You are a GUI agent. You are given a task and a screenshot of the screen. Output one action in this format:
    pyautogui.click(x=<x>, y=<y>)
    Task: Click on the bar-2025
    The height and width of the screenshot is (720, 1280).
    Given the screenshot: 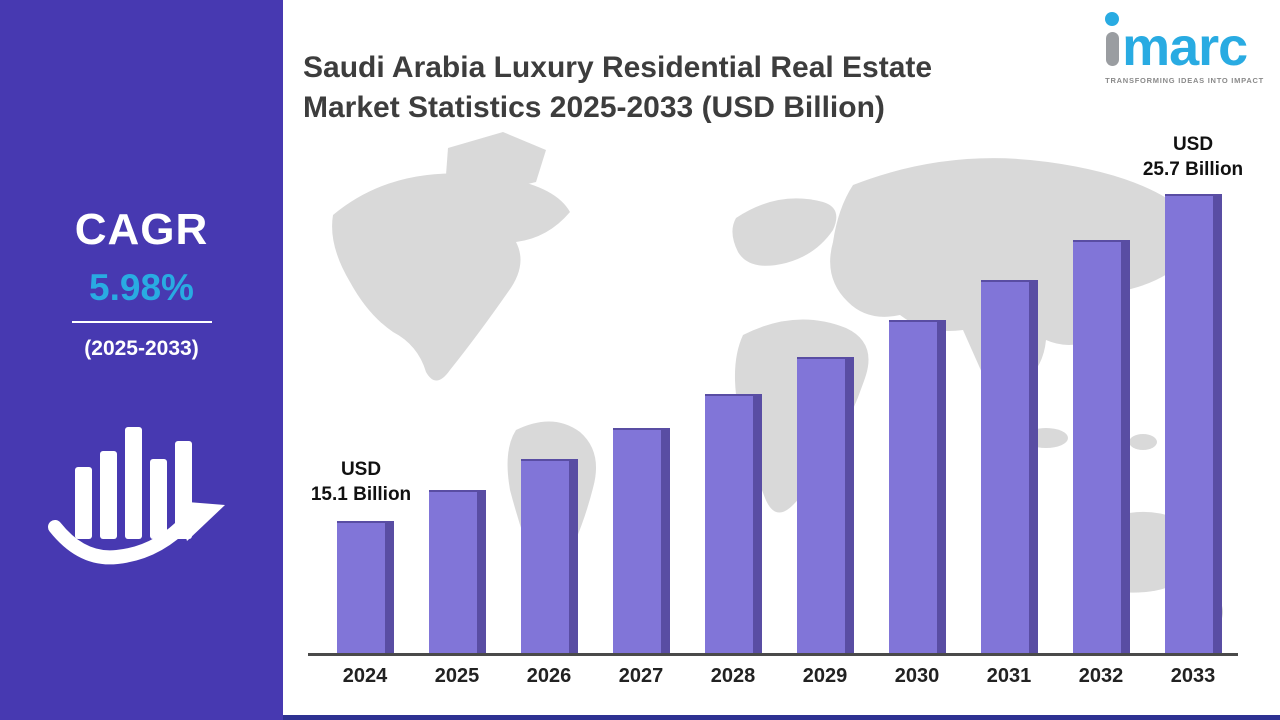 What is the action you would take?
    pyautogui.click(x=457, y=571)
    